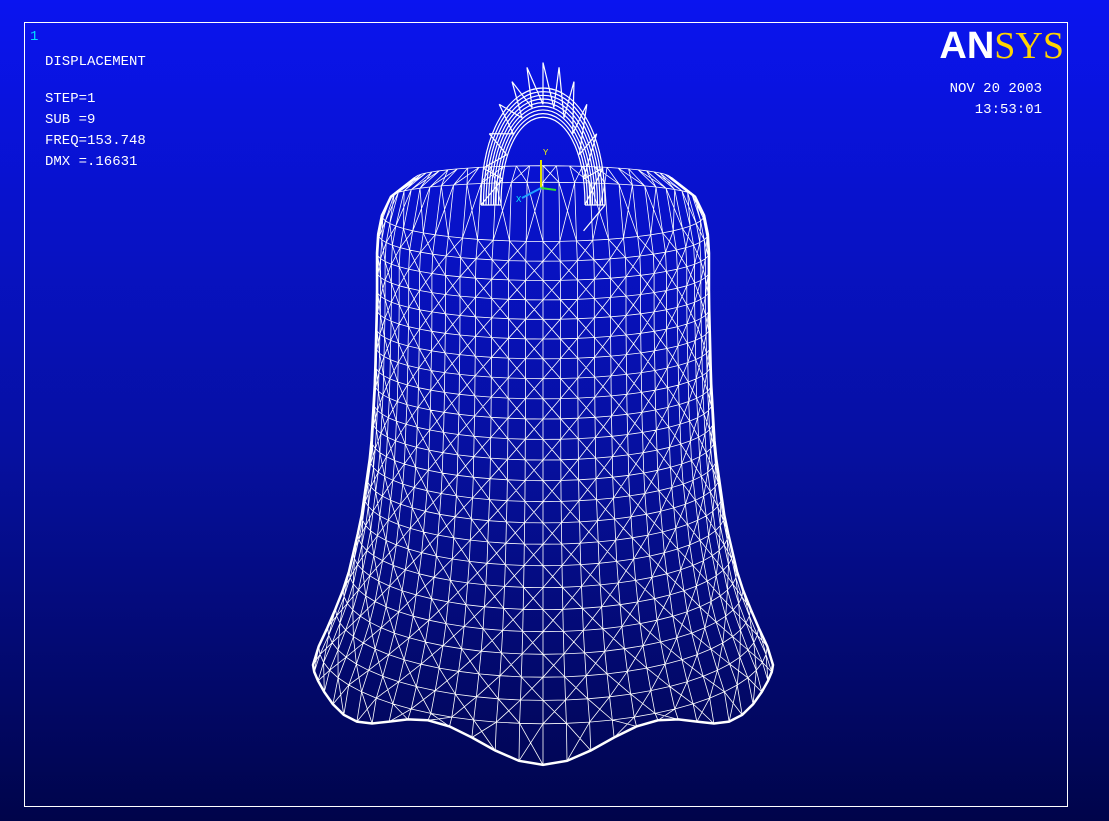 The height and width of the screenshot is (821, 1109). I want to click on legend-line: FREQ=153.748, so click(95, 141).